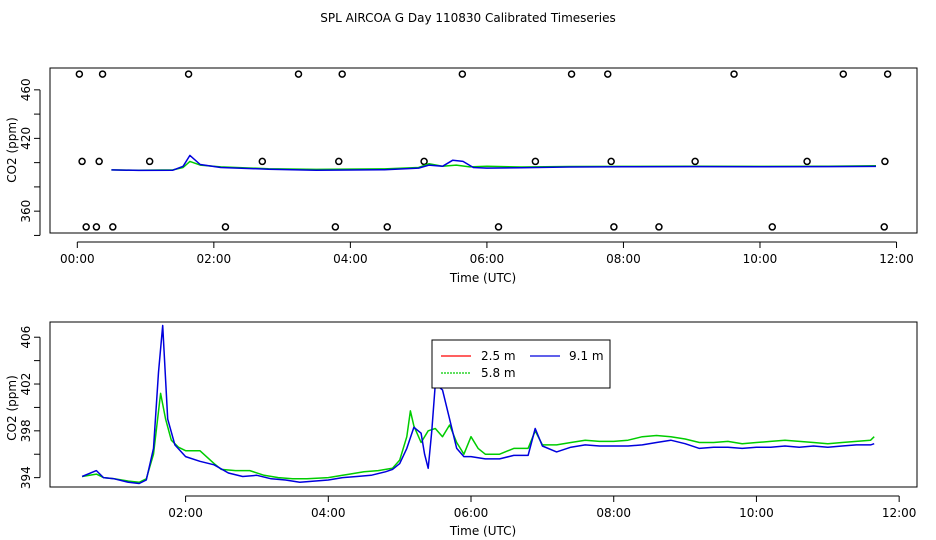  Describe the element at coordinates (899, 513) in the screenshot. I see `zoom-x-tick-label: 12:00` at that location.